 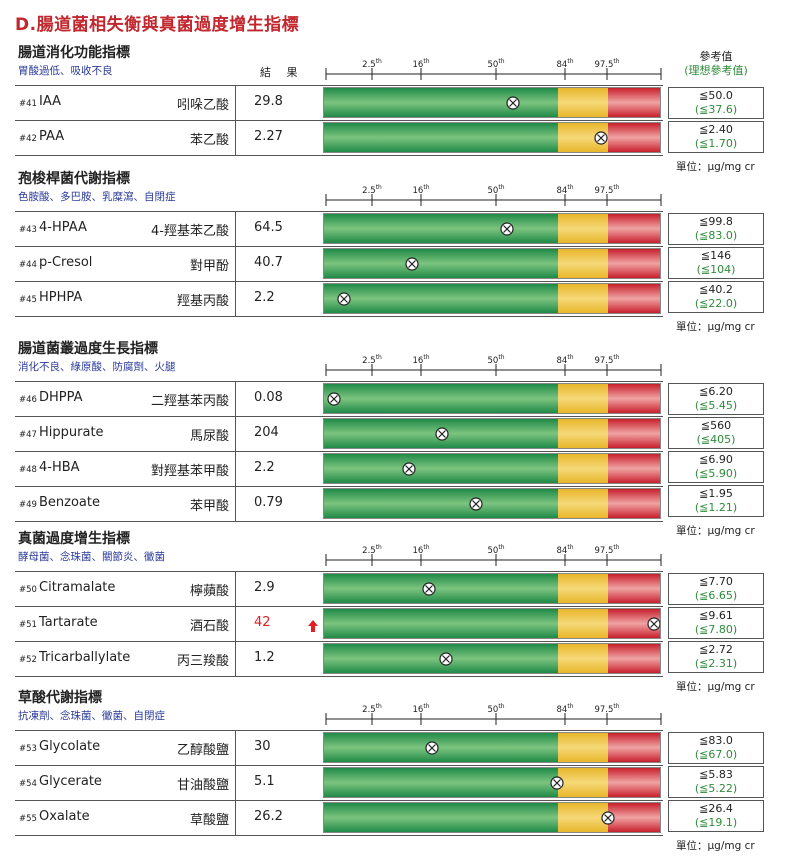 I want to click on ideal-reference-value: (≦22.0), so click(x=716, y=303).